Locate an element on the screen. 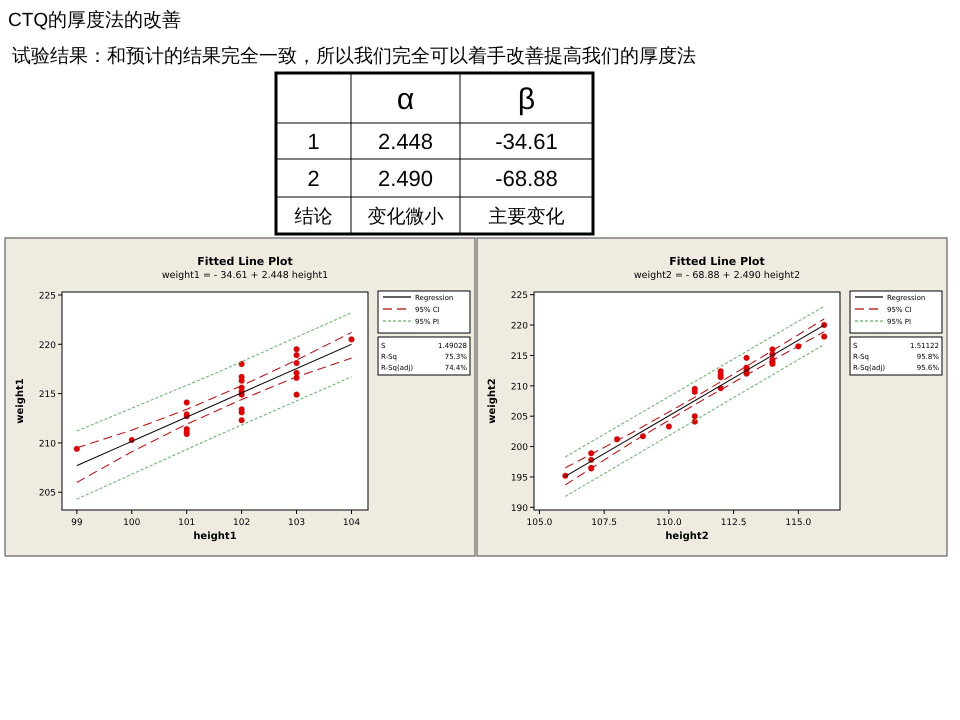 The height and width of the screenshot is (720, 960). x-tick-label: 104 is located at coordinates (351, 523).